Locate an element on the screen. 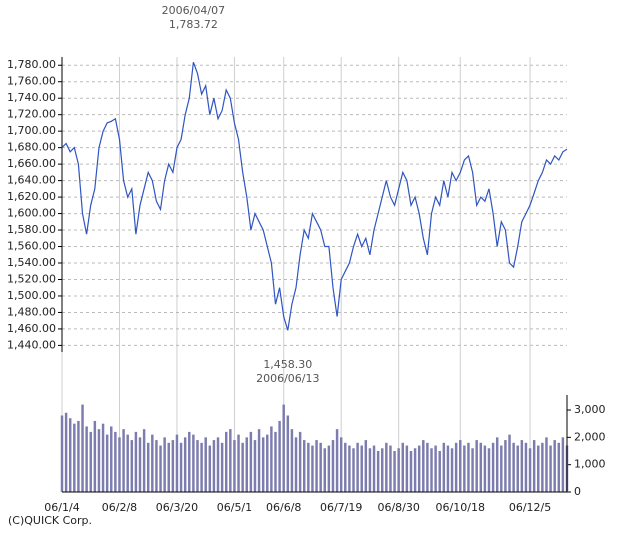 This screenshot has width=620, height=548. source: (C)QUICK Corp. is located at coordinates (50, 520).